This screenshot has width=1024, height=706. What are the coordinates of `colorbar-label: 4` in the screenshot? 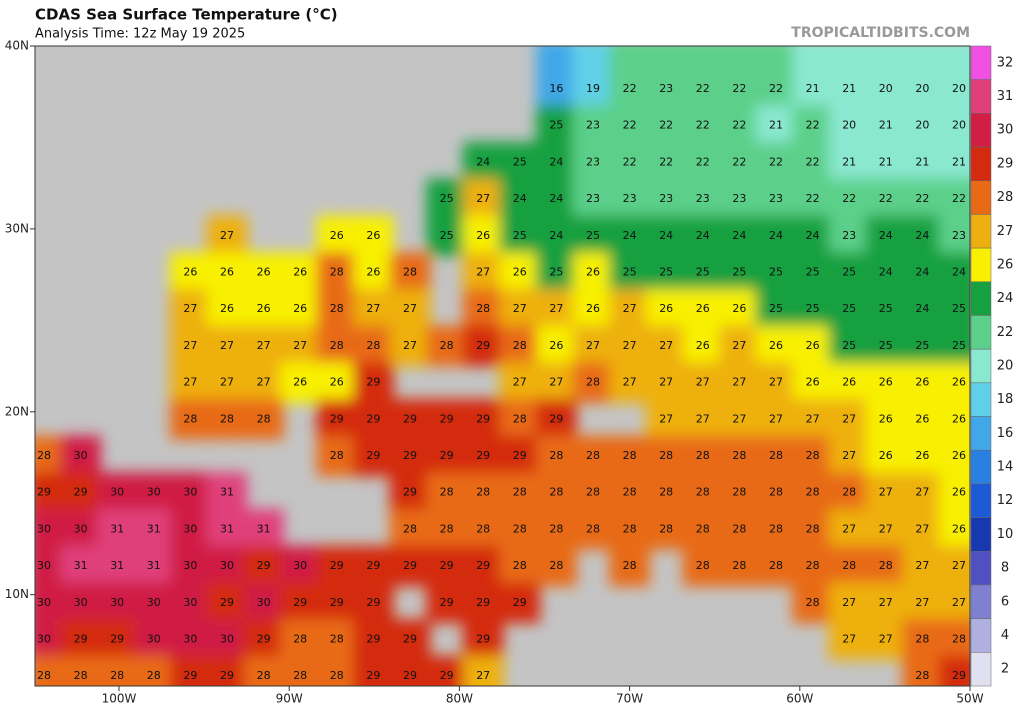 It's located at (1005, 635).